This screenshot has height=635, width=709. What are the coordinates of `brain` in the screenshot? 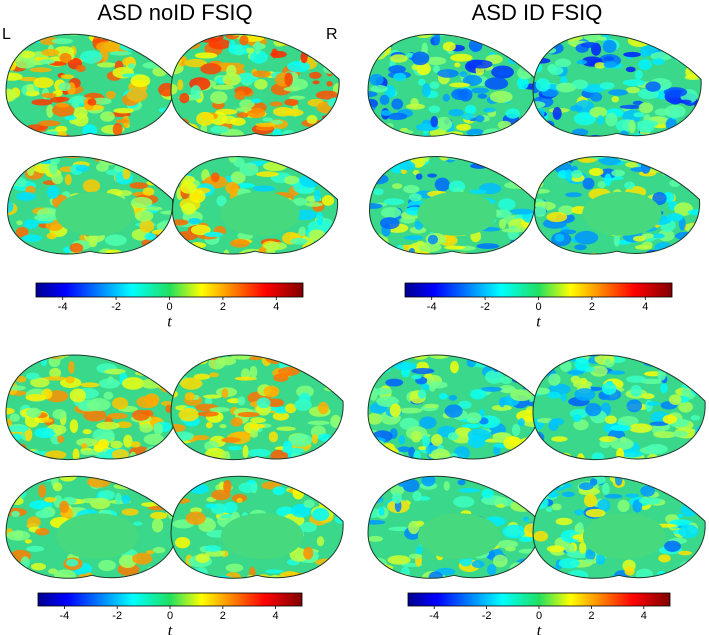 It's located at (255, 85).